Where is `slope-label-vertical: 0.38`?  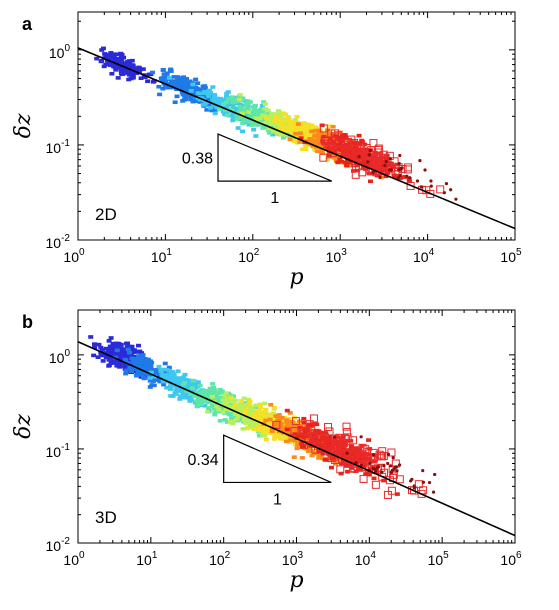
slope-label-vertical: 0.38 is located at coordinates (197, 159).